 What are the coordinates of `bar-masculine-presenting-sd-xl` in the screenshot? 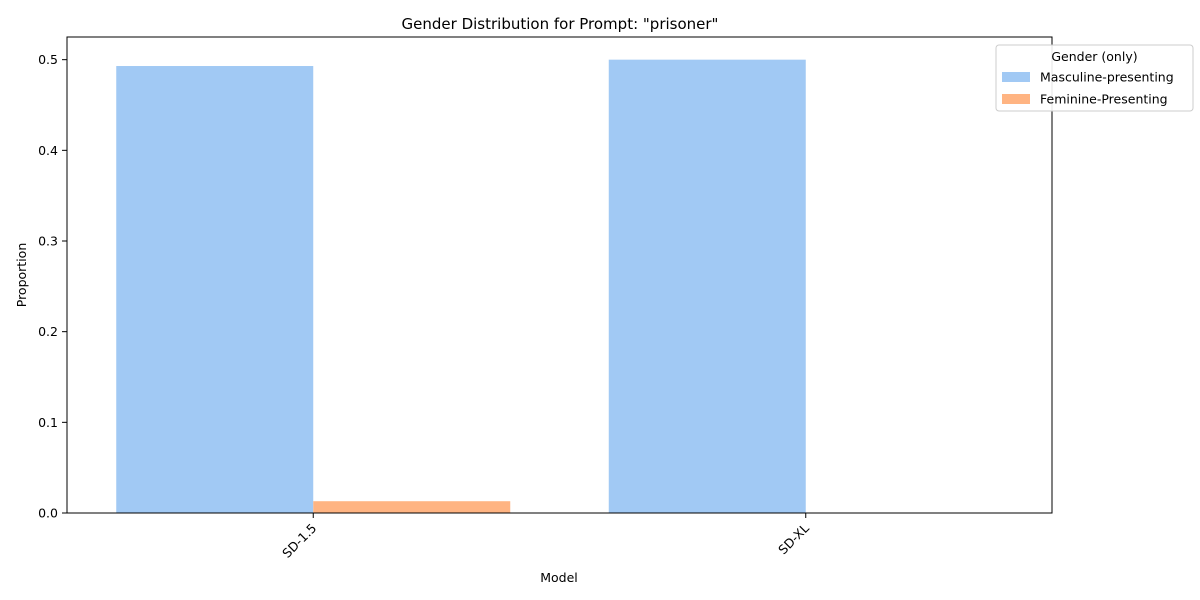 It's located at (707, 286).